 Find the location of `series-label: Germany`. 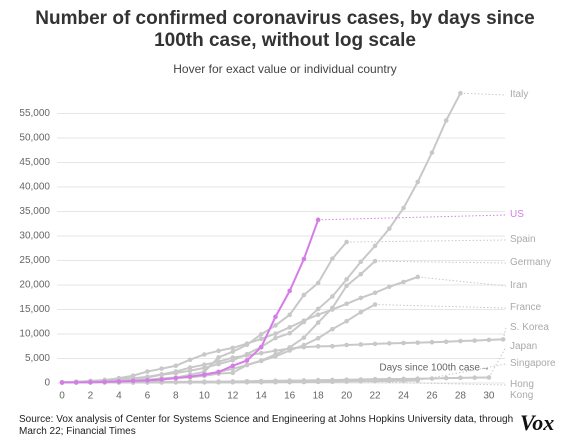

series-label: Germany is located at coordinates (531, 262).